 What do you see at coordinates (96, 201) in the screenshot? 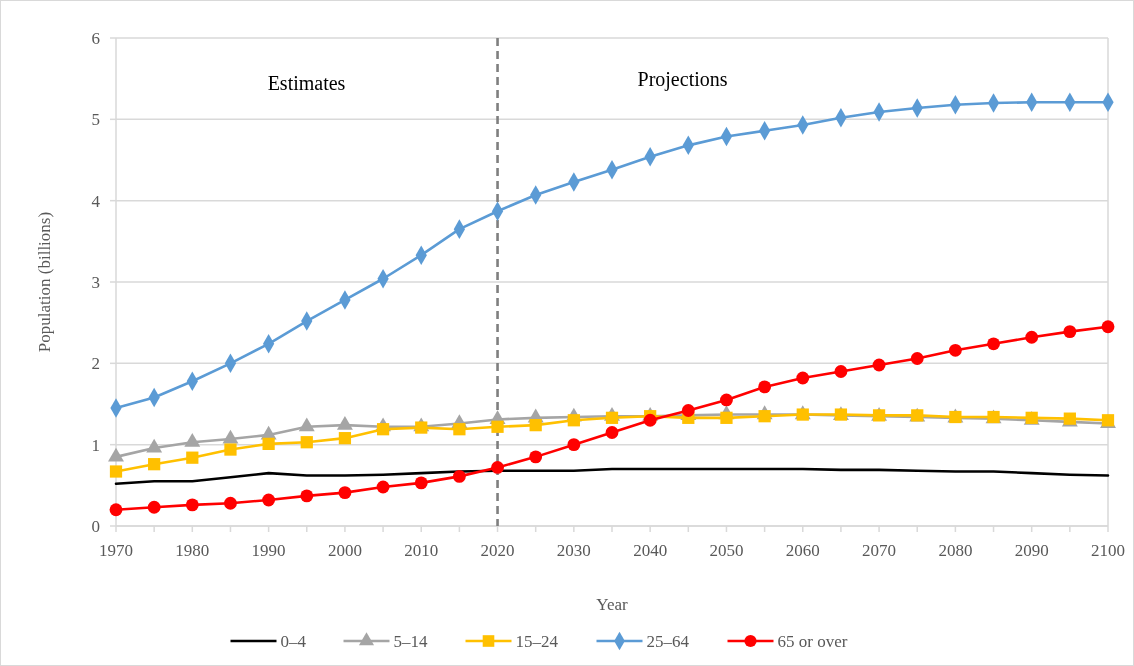
I see `y-tick-label: 4` at bounding box center [96, 201].